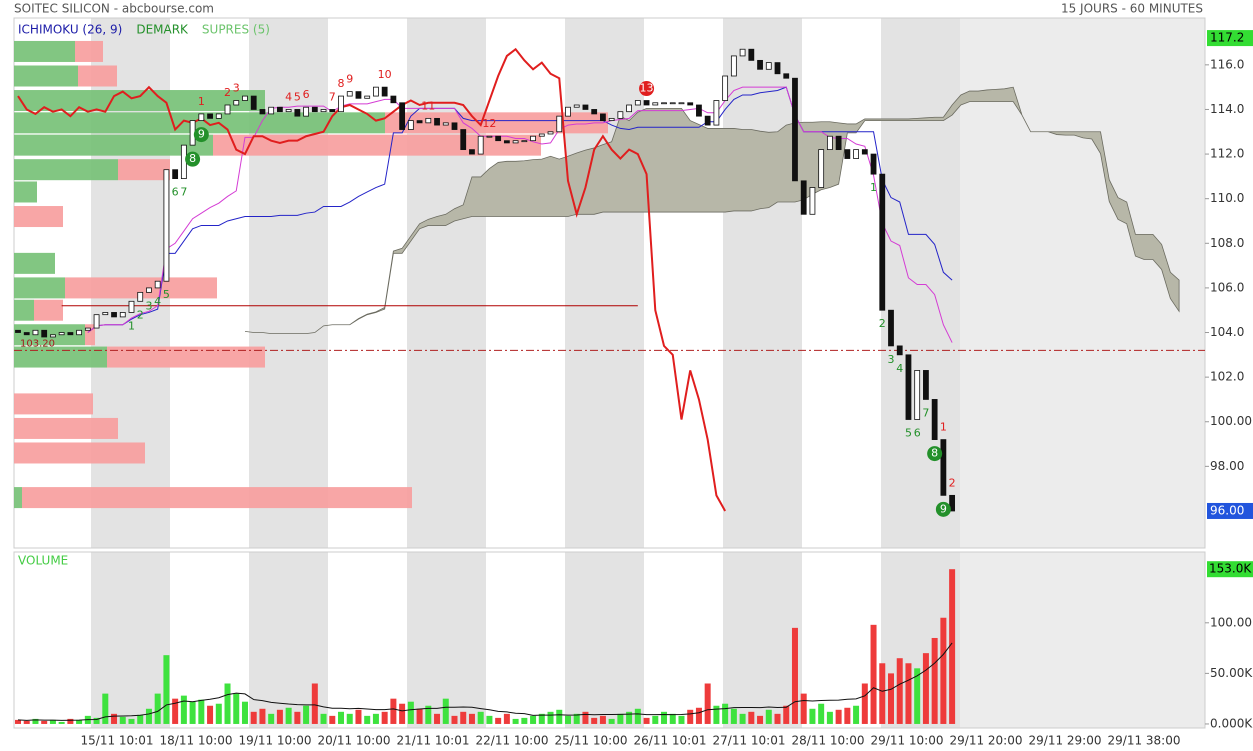 The width and height of the screenshot is (1253, 751). Describe the element at coordinates (1227, 377) in the screenshot. I see `y-tick-label: 102.0` at that location.